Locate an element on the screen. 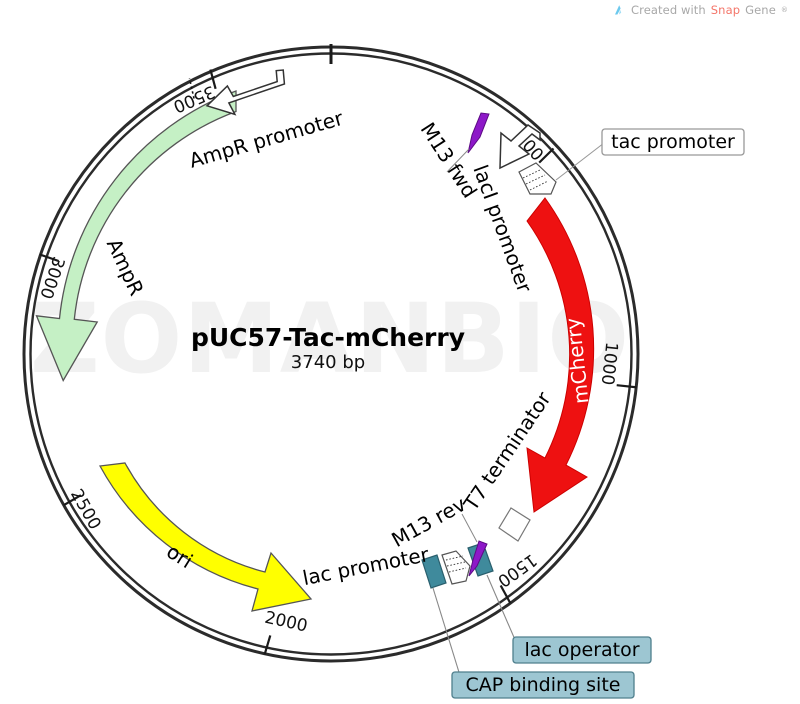  feature-cap-binding-site-label: CAP binding site is located at coordinates (543, 685).